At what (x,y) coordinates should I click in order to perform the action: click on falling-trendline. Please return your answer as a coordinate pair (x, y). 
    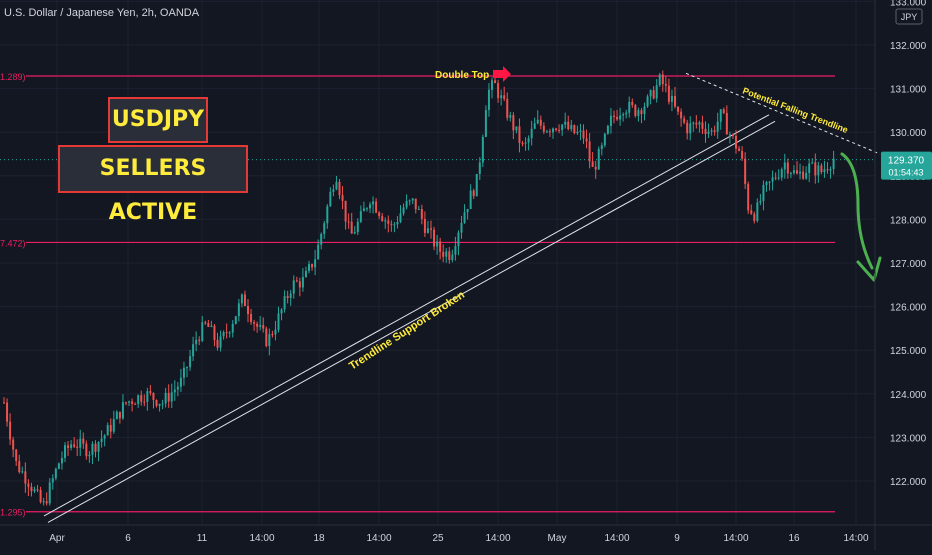
    Looking at the image, I should click on (783, 113).